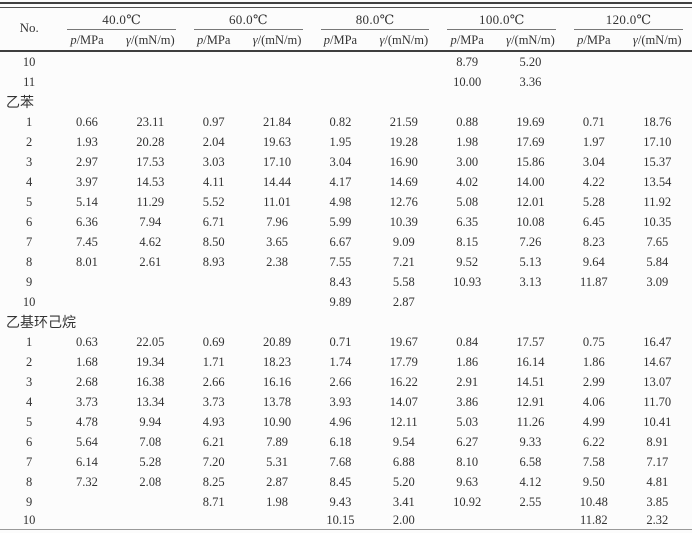 This screenshot has height=533, width=692. Describe the element at coordinates (340, 461) in the screenshot. I see `pressure-value: 7.68` at that location.